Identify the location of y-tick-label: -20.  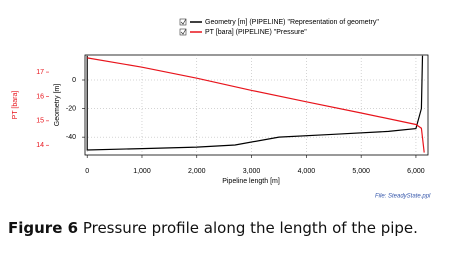
(71, 108).